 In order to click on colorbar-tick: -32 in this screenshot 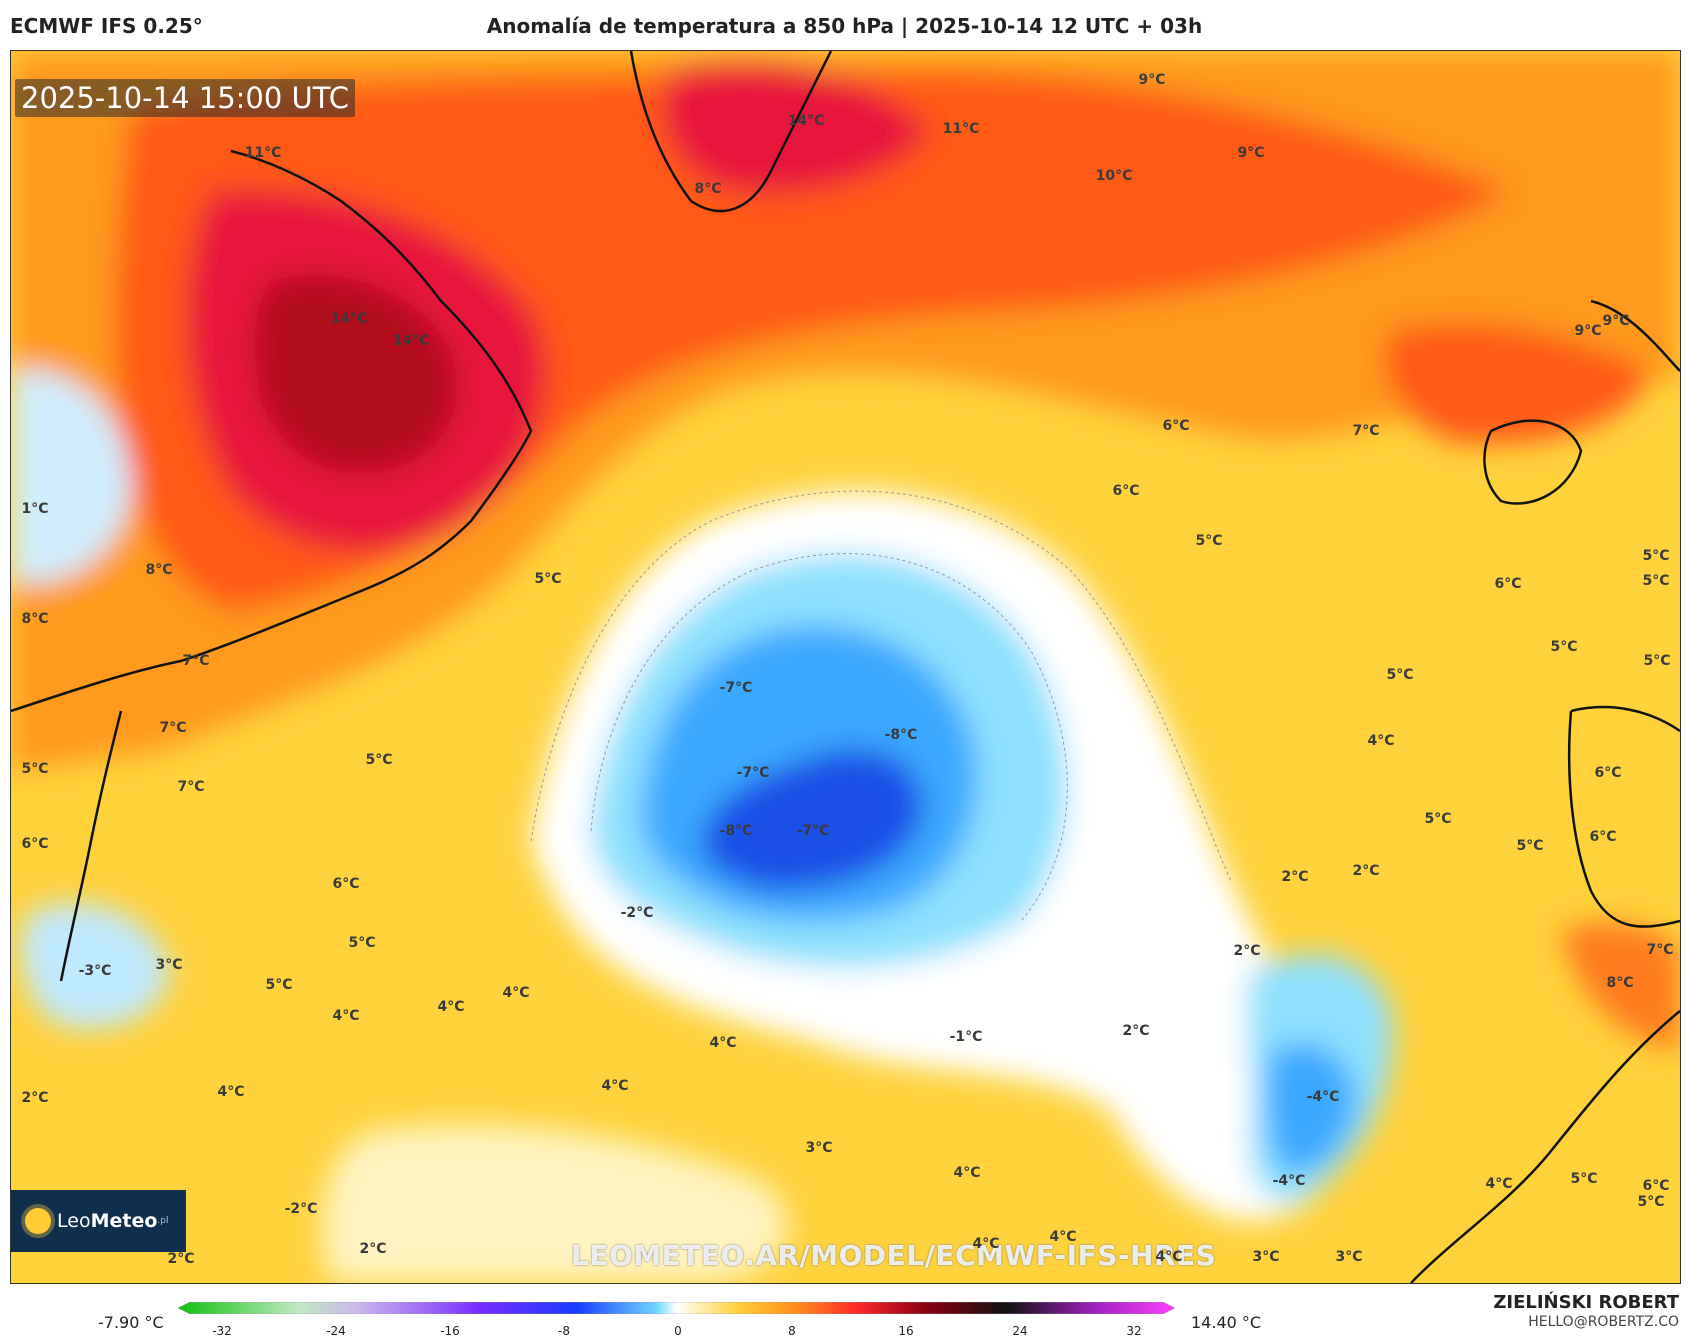, I will do `click(222, 1331)`.